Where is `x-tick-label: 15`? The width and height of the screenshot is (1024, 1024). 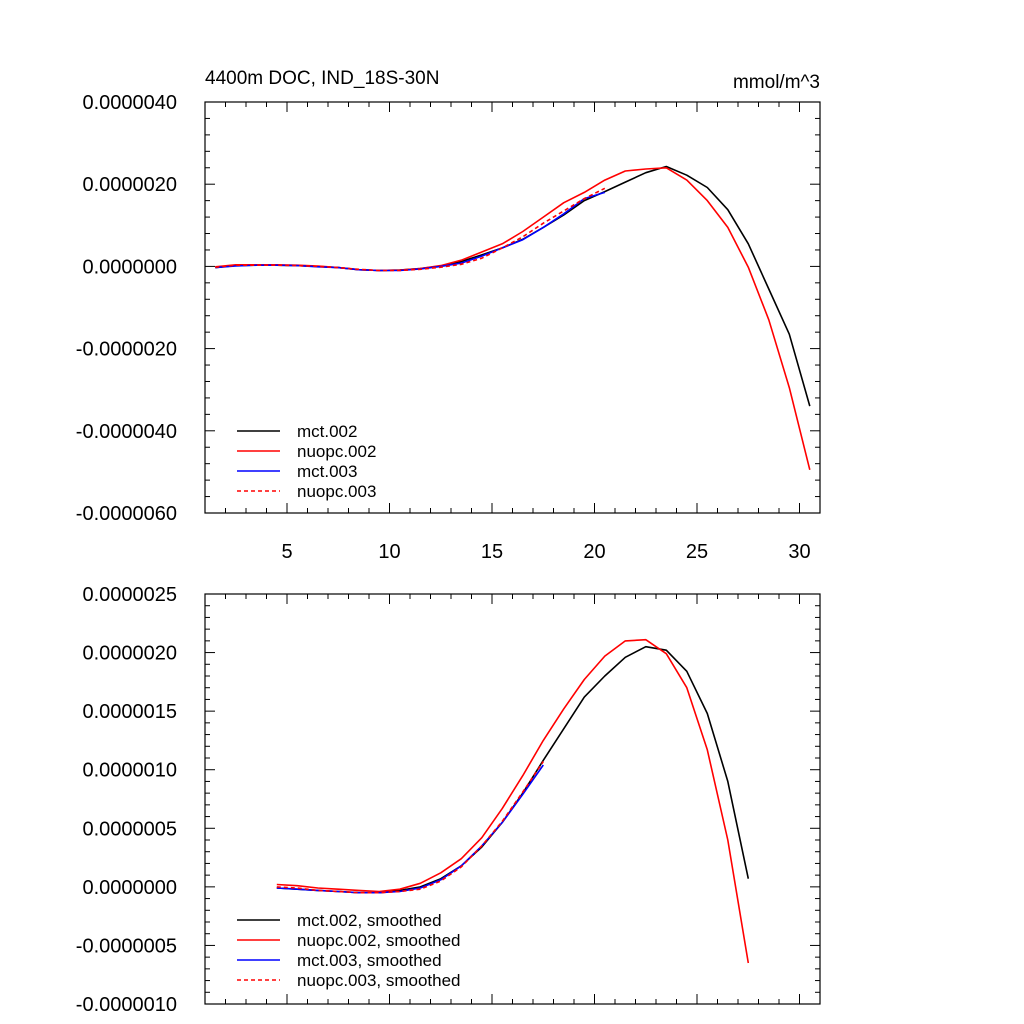 x-tick-label: 15 is located at coordinates (492, 552).